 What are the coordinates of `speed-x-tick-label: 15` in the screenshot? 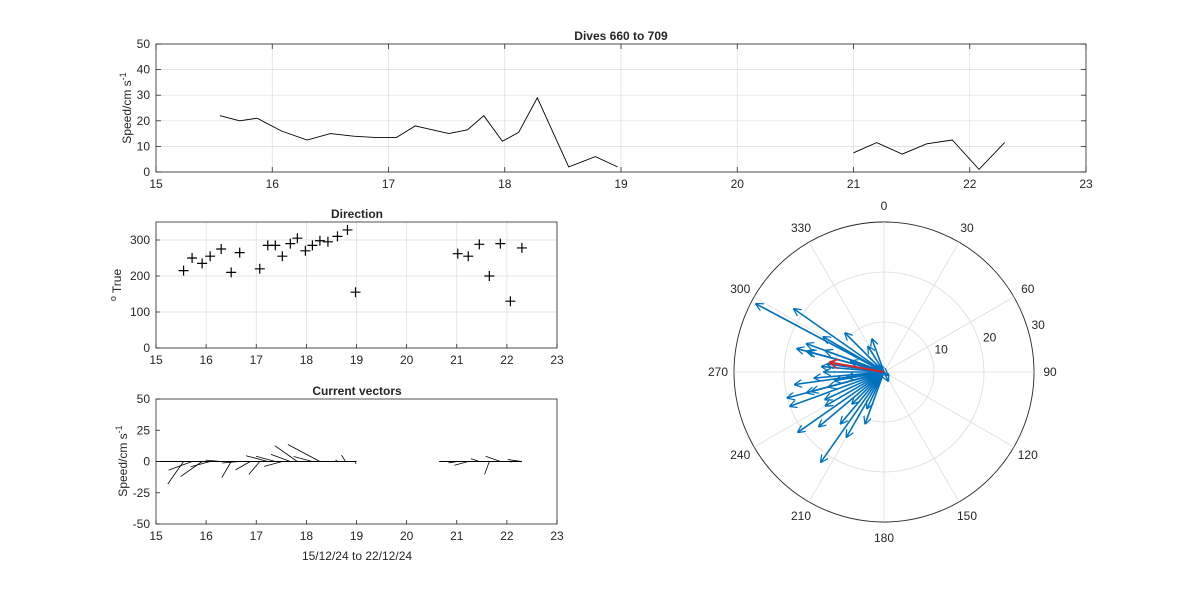 It's located at (156, 184).